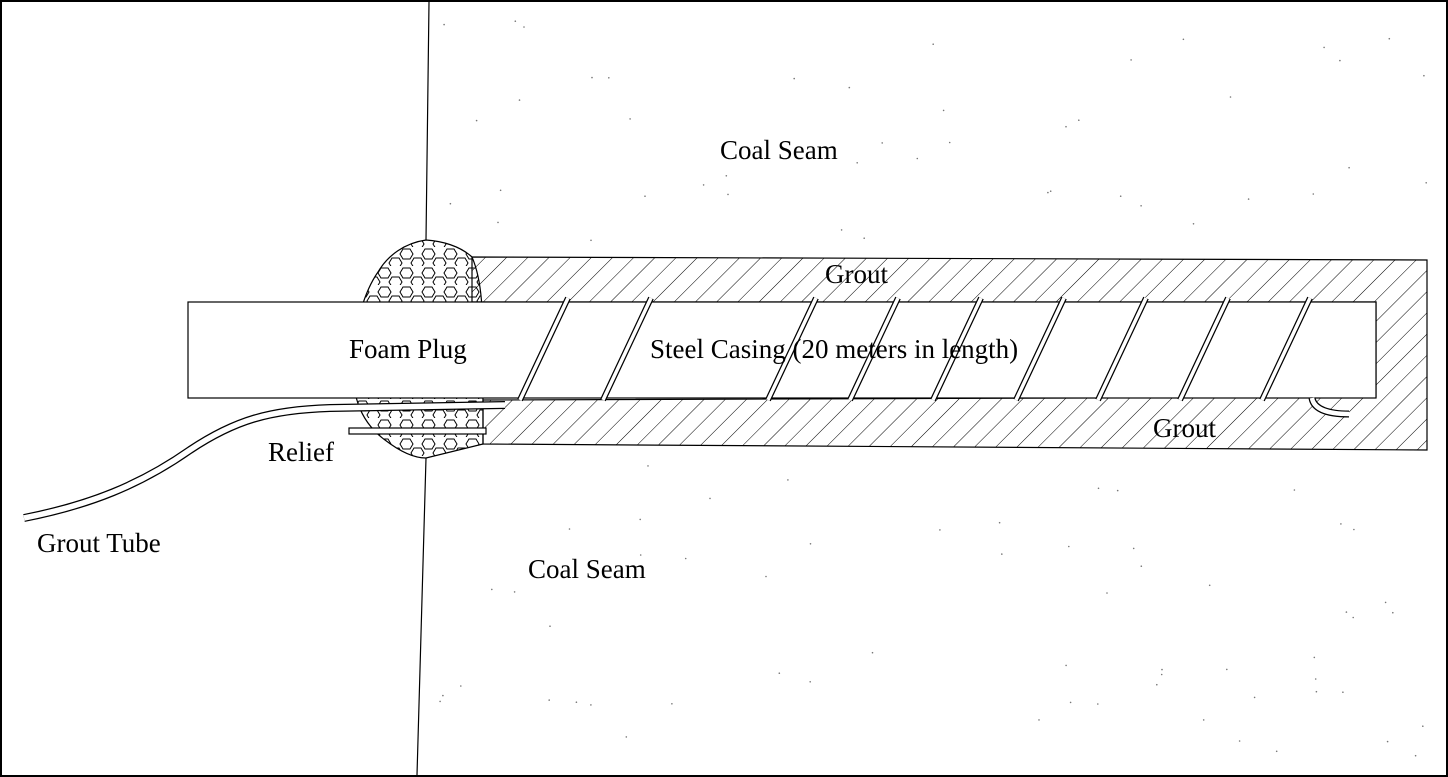 This screenshot has height=777, width=1448. I want to click on foam-plug-label: Foam Plug, so click(408, 349).